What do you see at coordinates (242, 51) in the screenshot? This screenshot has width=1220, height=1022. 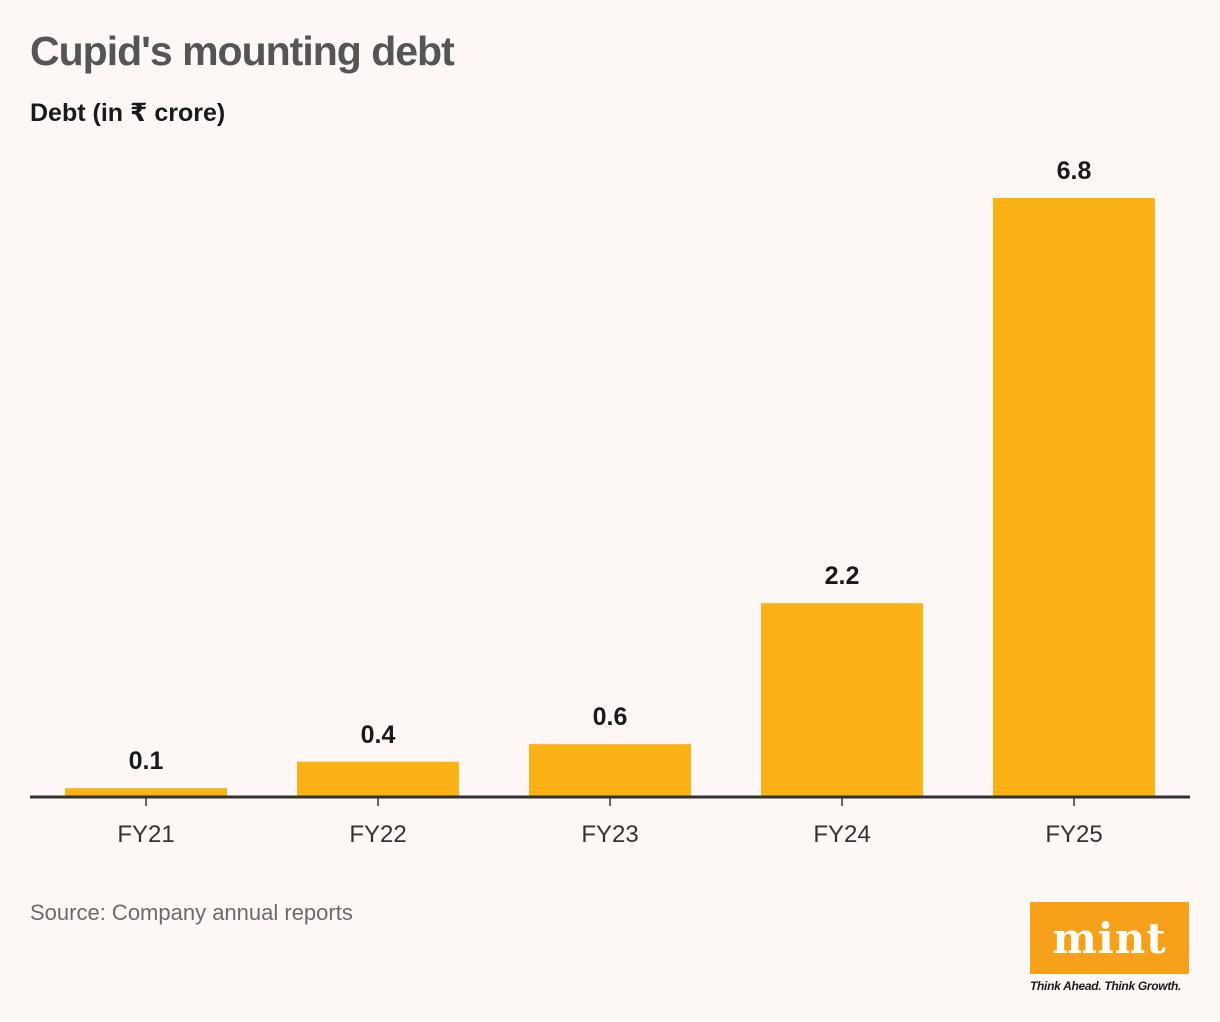 I see `chart-title: Cupid's mounting debt` at bounding box center [242, 51].